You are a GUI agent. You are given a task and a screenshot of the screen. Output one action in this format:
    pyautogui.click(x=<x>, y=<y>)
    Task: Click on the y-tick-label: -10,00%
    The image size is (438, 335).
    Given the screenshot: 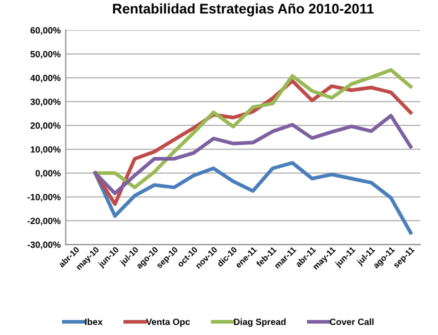 What is the action you would take?
    pyautogui.click(x=44, y=198)
    